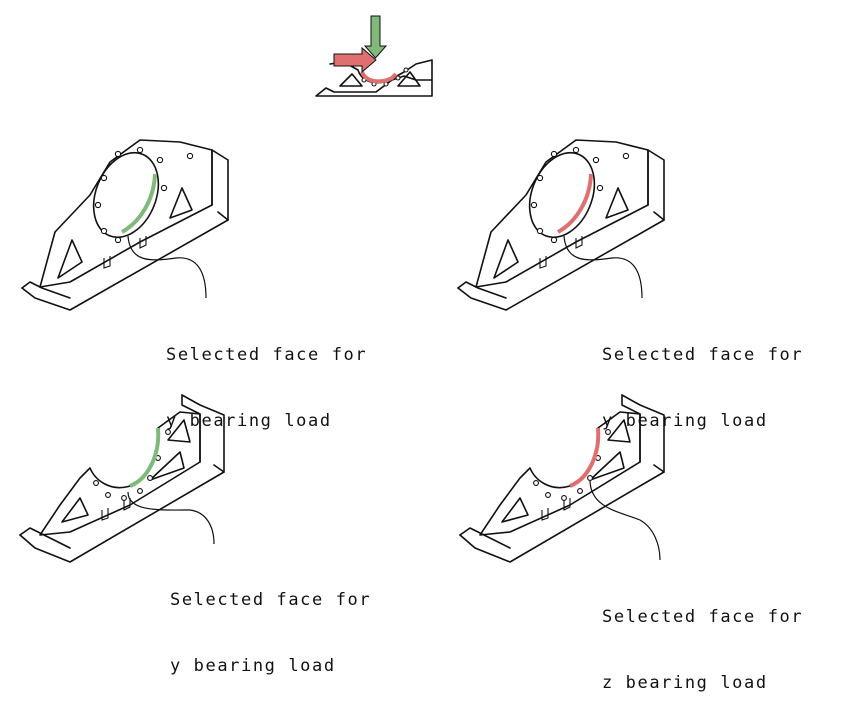 The image size is (842, 716). Describe the element at coordinates (266, 377) in the screenshot. I see `callout-label-top-left: Selected face for y bearing load` at that location.